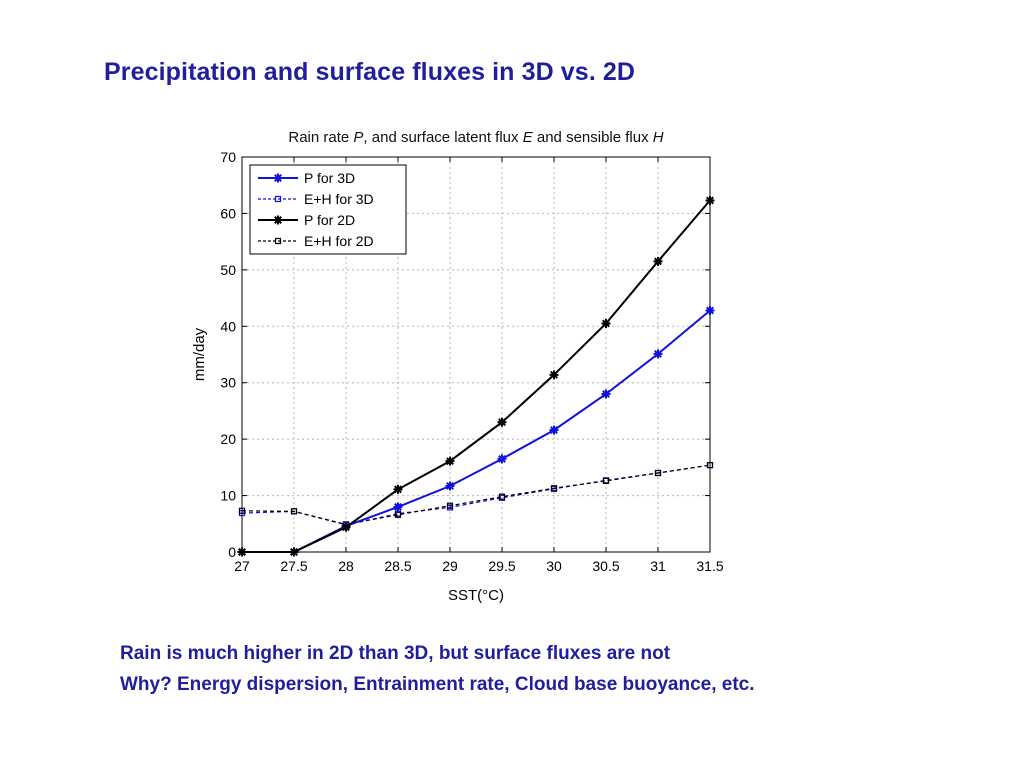 Image resolution: width=1024 pixels, height=768 pixels. I want to click on x-tick-label: 28, so click(346, 566).